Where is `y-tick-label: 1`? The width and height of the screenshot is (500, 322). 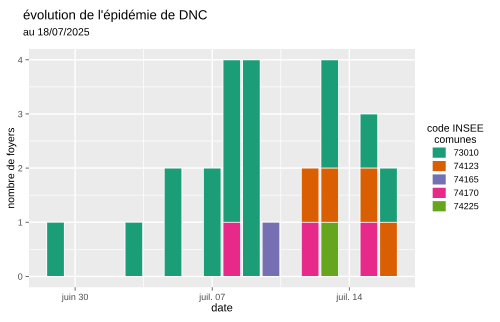
y-tick-label: 1 is located at coordinates (20, 222).